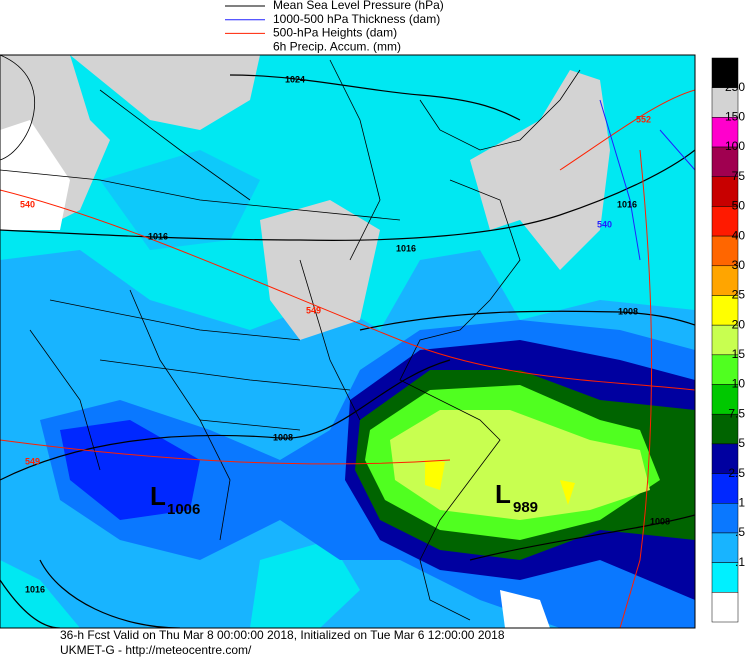 Image resolution: width=750 pixels, height=659 pixels. I want to click on colorbar-label: 2.5, so click(736, 473).